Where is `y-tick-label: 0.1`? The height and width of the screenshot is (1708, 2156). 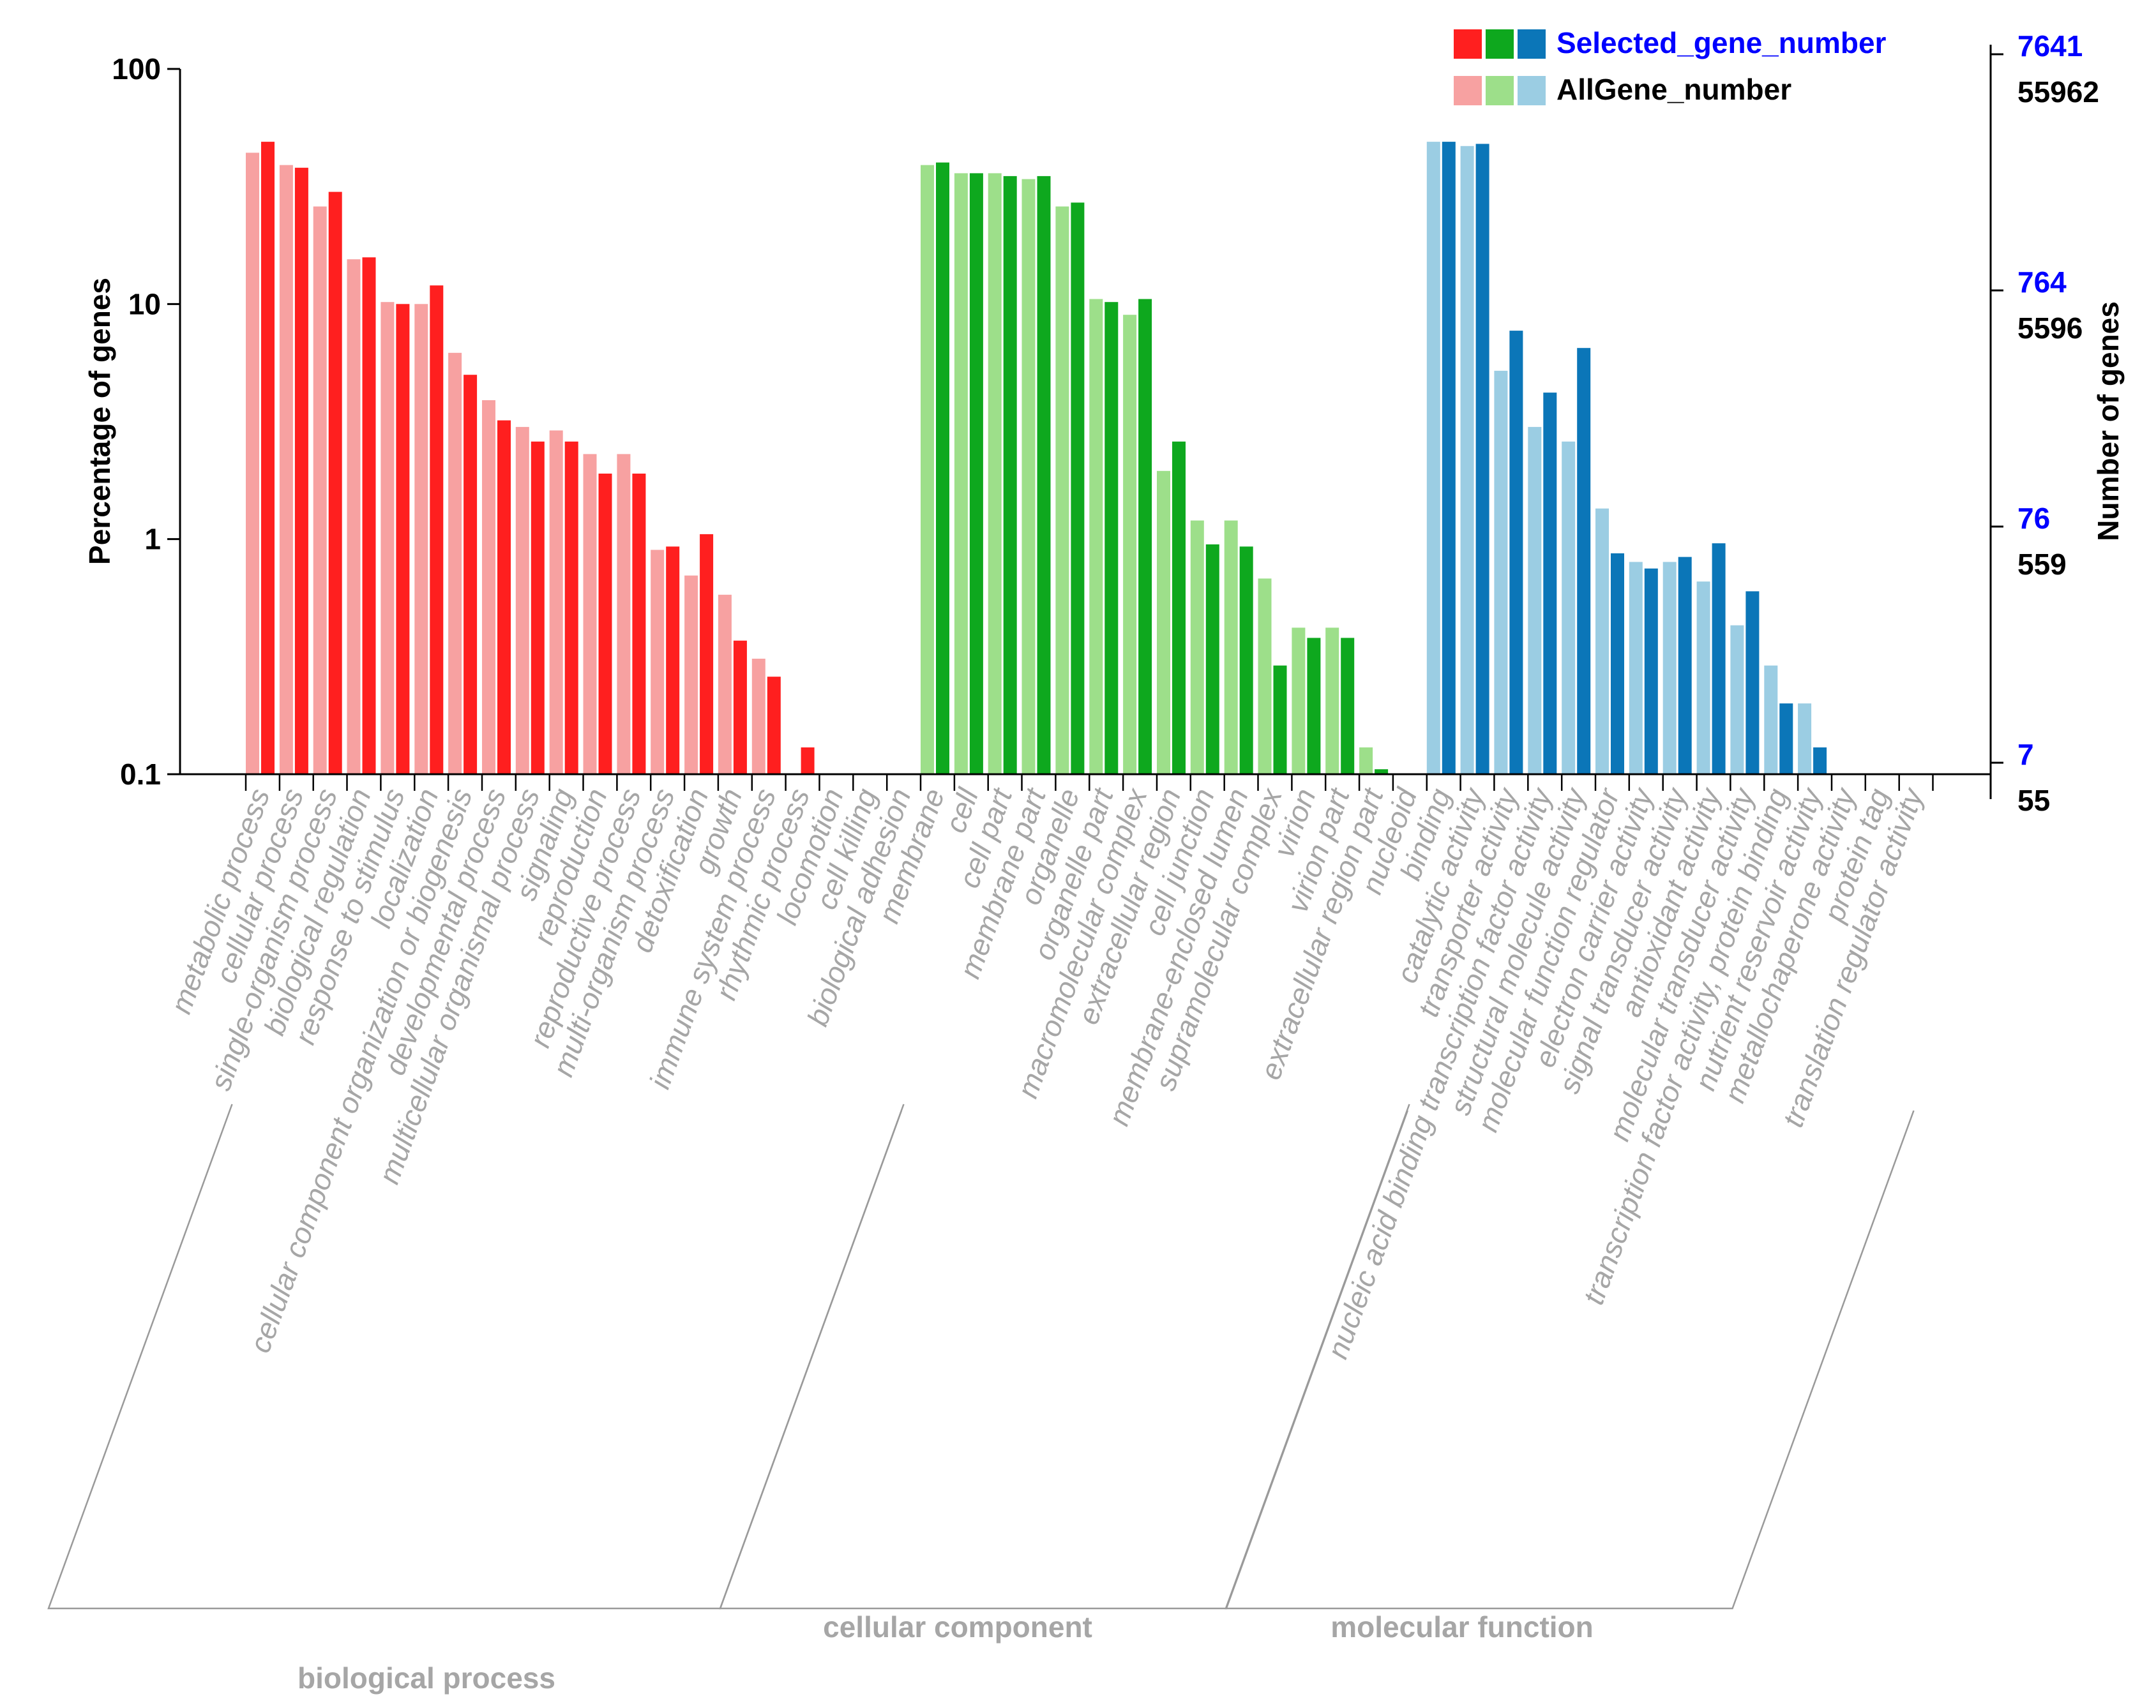
y-tick-label: 0.1 is located at coordinates (140, 775).